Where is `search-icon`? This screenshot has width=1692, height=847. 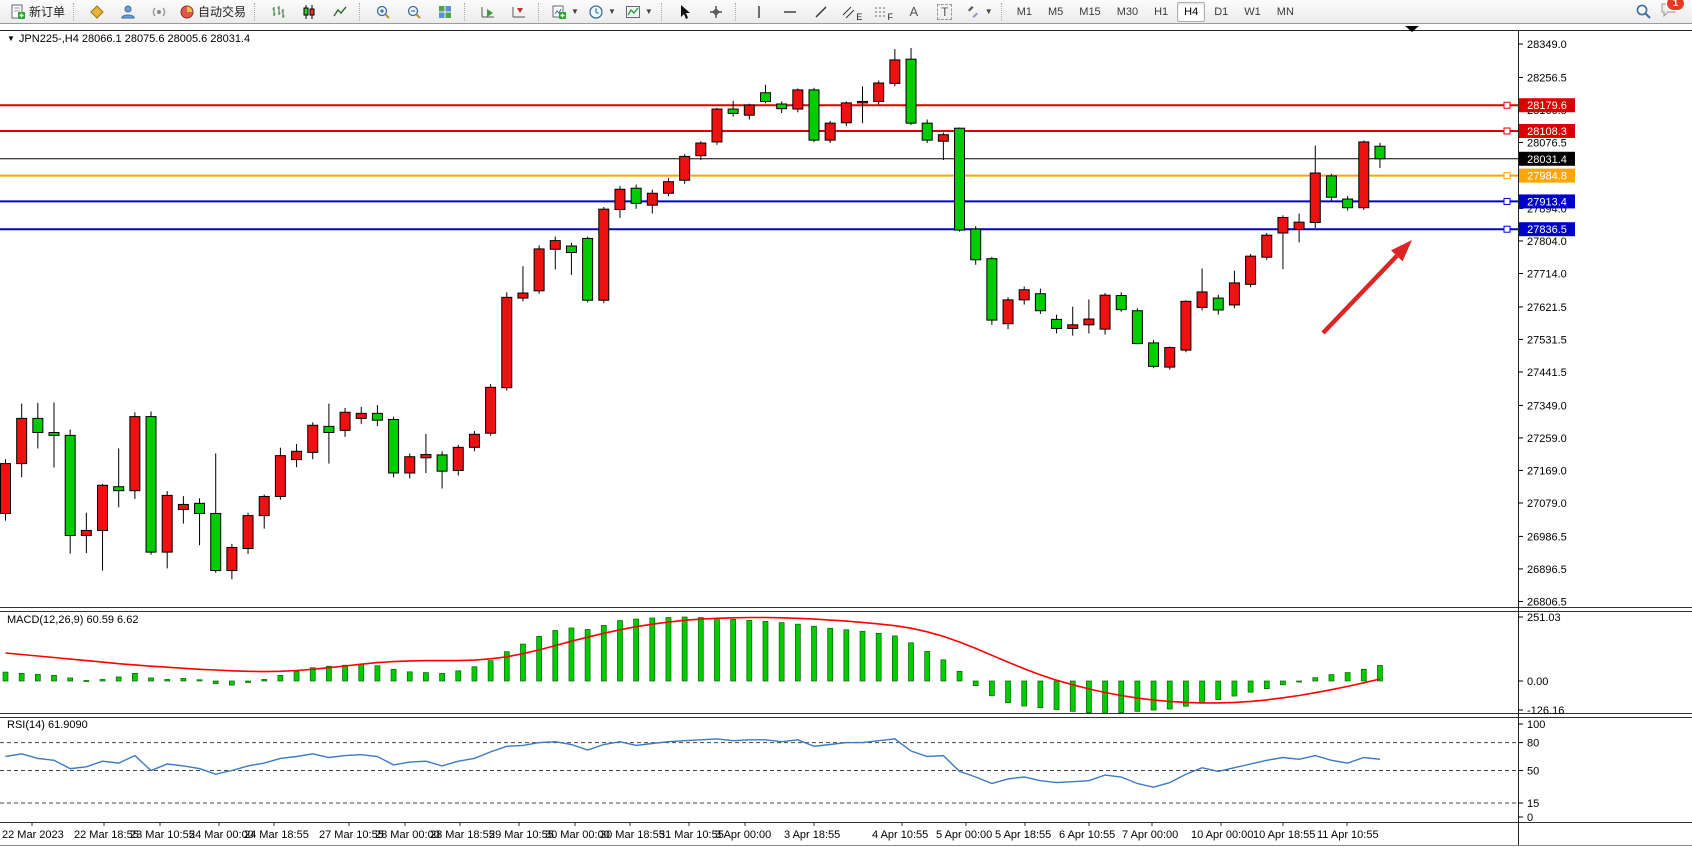 search-icon is located at coordinates (1643, 11).